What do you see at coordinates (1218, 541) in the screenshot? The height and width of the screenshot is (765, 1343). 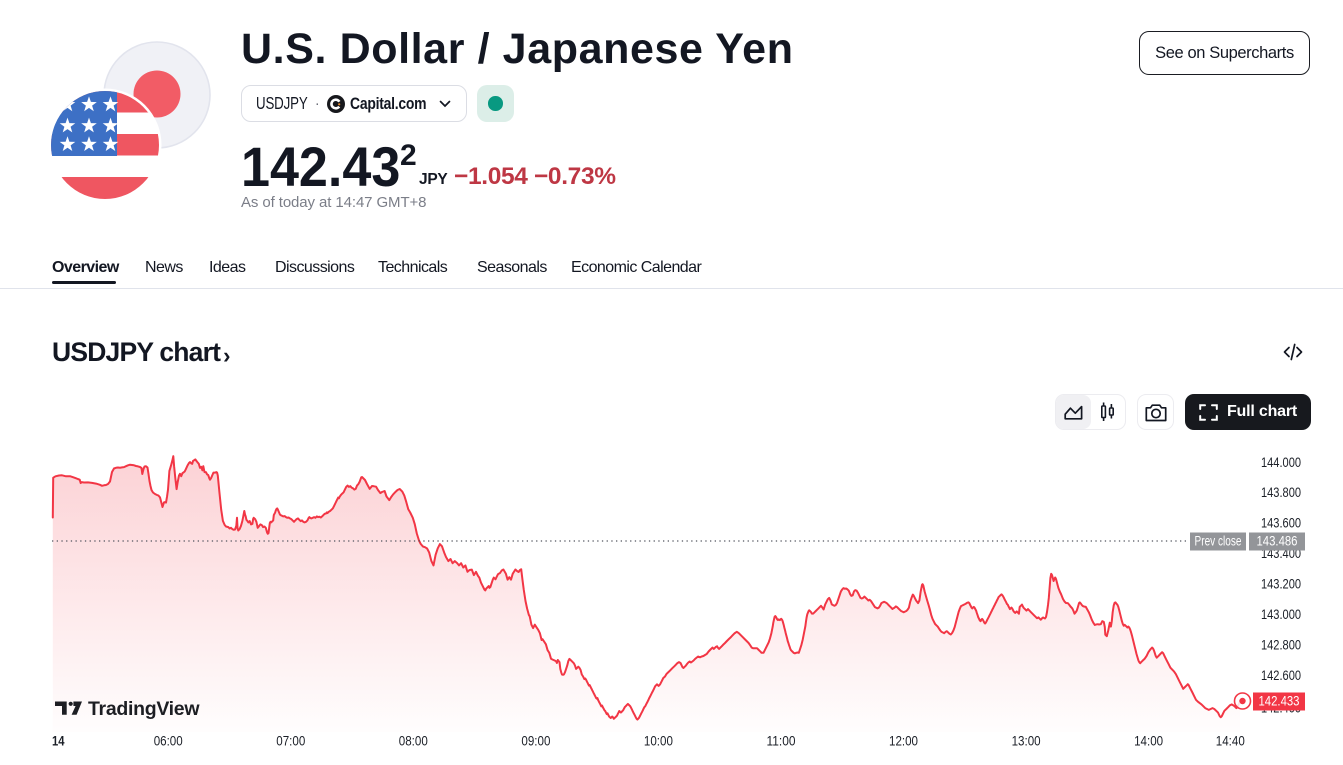 I see `svg-text: Prev close` at bounding box center [1218, 541].